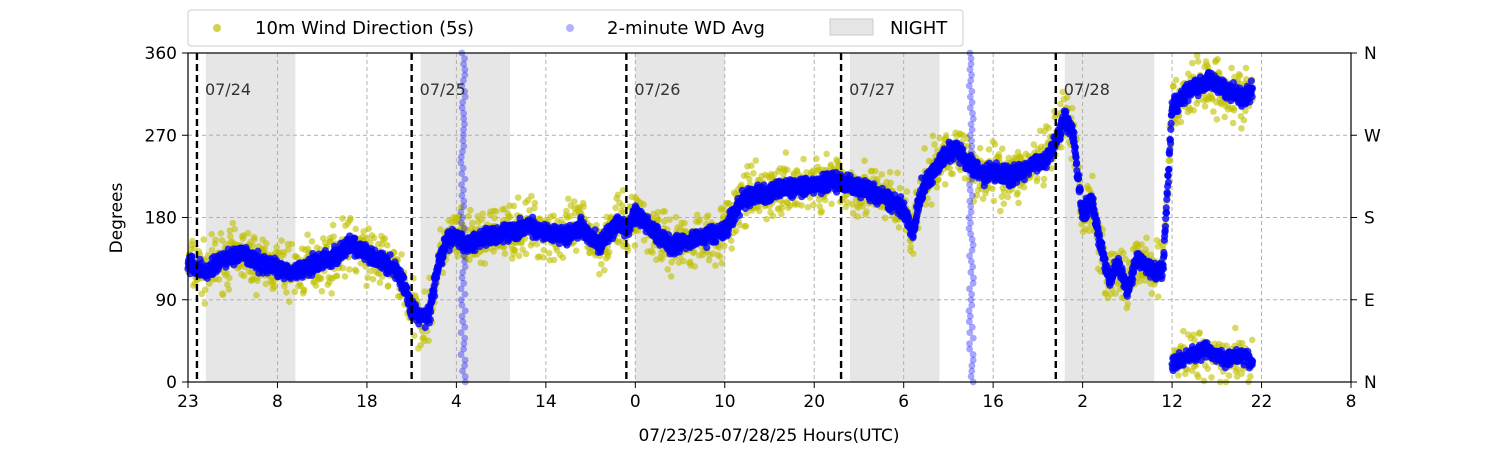  I want to click on legend-box, so click(575, 28).